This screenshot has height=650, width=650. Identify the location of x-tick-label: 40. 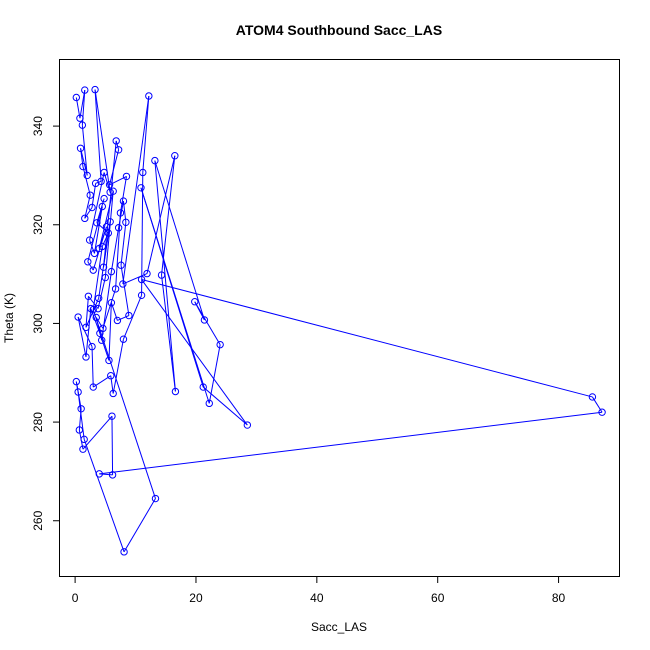
(317, 598).